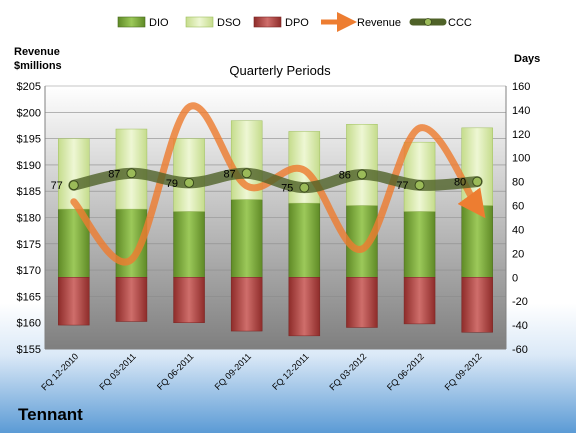  I want to click on right-tick-label: 40, so click(518, 230).